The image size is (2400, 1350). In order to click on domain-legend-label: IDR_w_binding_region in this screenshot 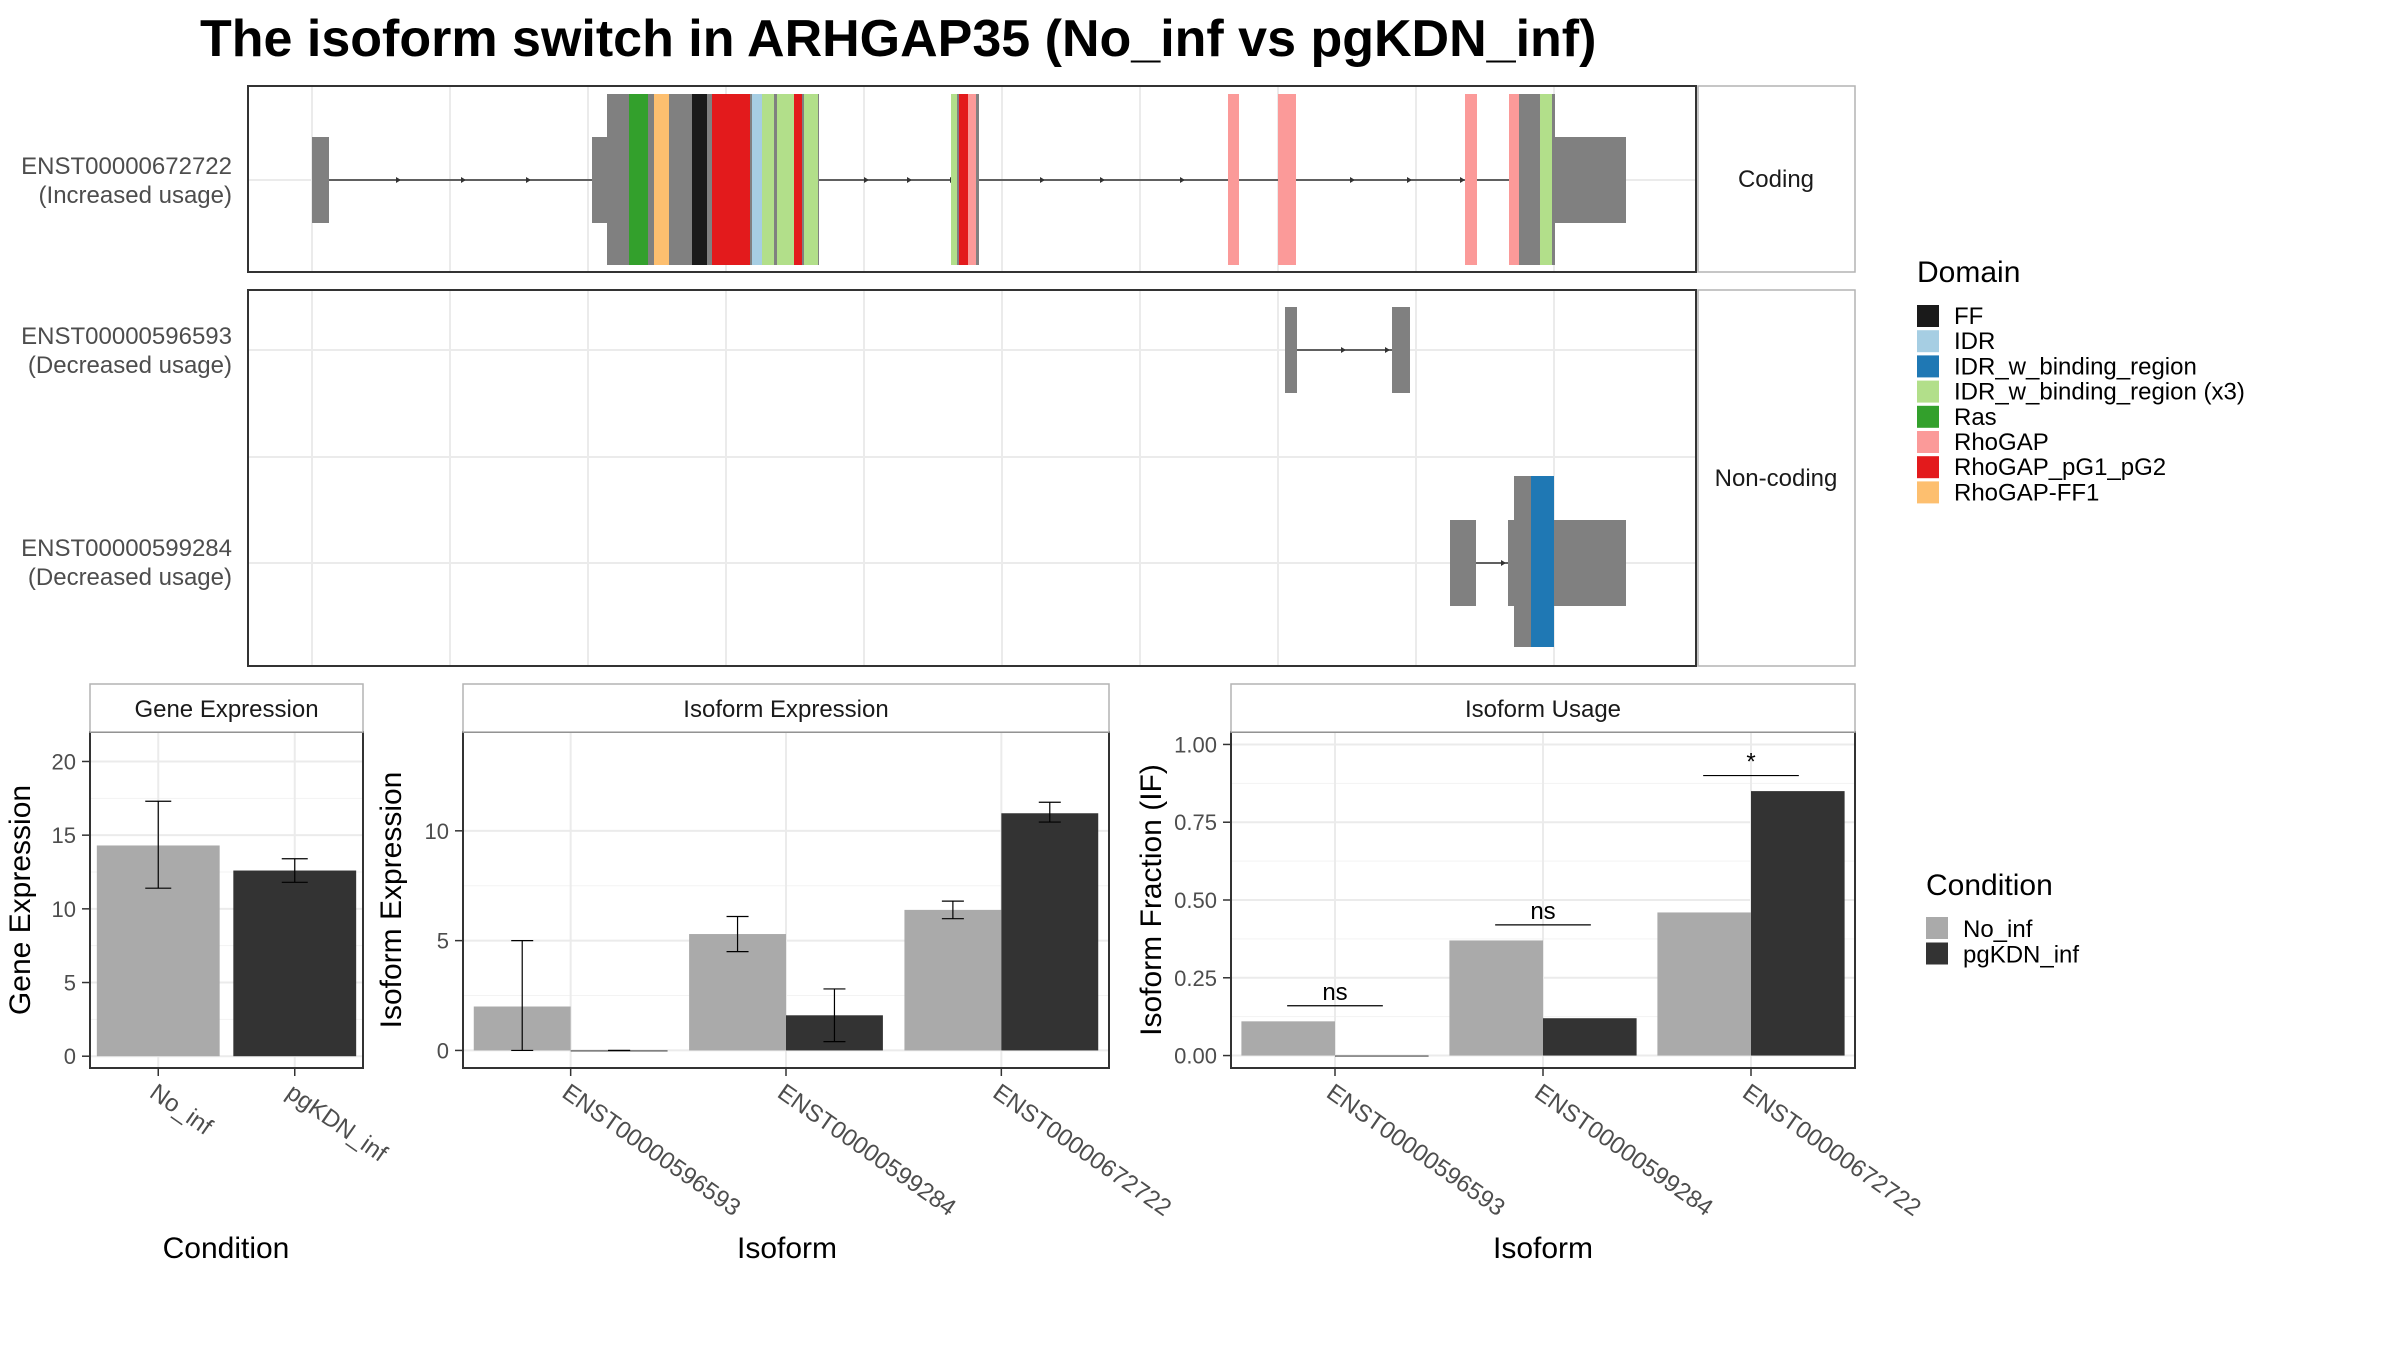, I will do `click(2075, 366)`.